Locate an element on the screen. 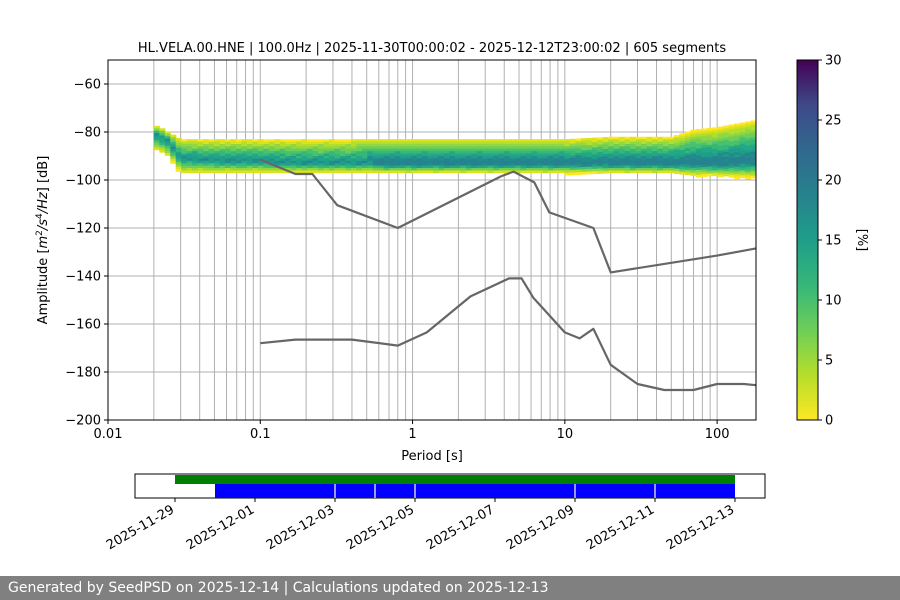 The height and width of the screenshot is (600, 900). timeline-tick-label: 2025-12-13 is located at coordinates (700, 527).